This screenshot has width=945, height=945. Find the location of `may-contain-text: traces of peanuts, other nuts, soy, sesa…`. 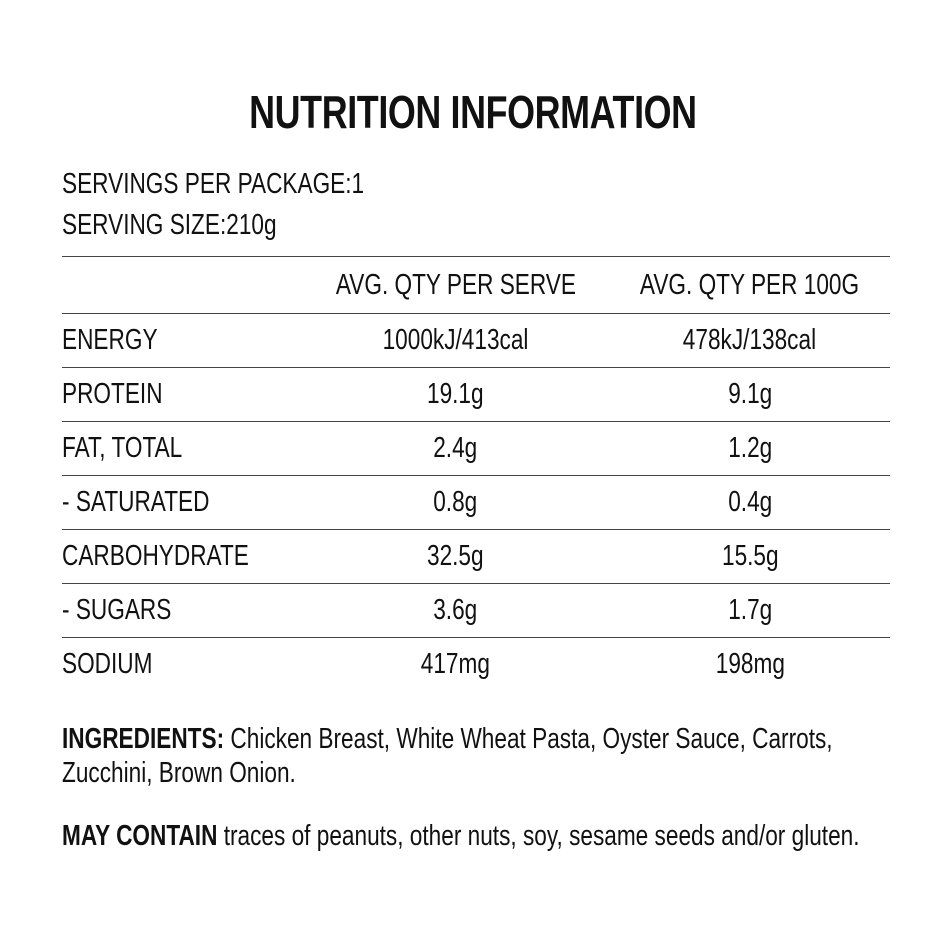

may-contain-text: traces of peanuts, other nuts, soy, sesa… is located at coordinates (538, 836).